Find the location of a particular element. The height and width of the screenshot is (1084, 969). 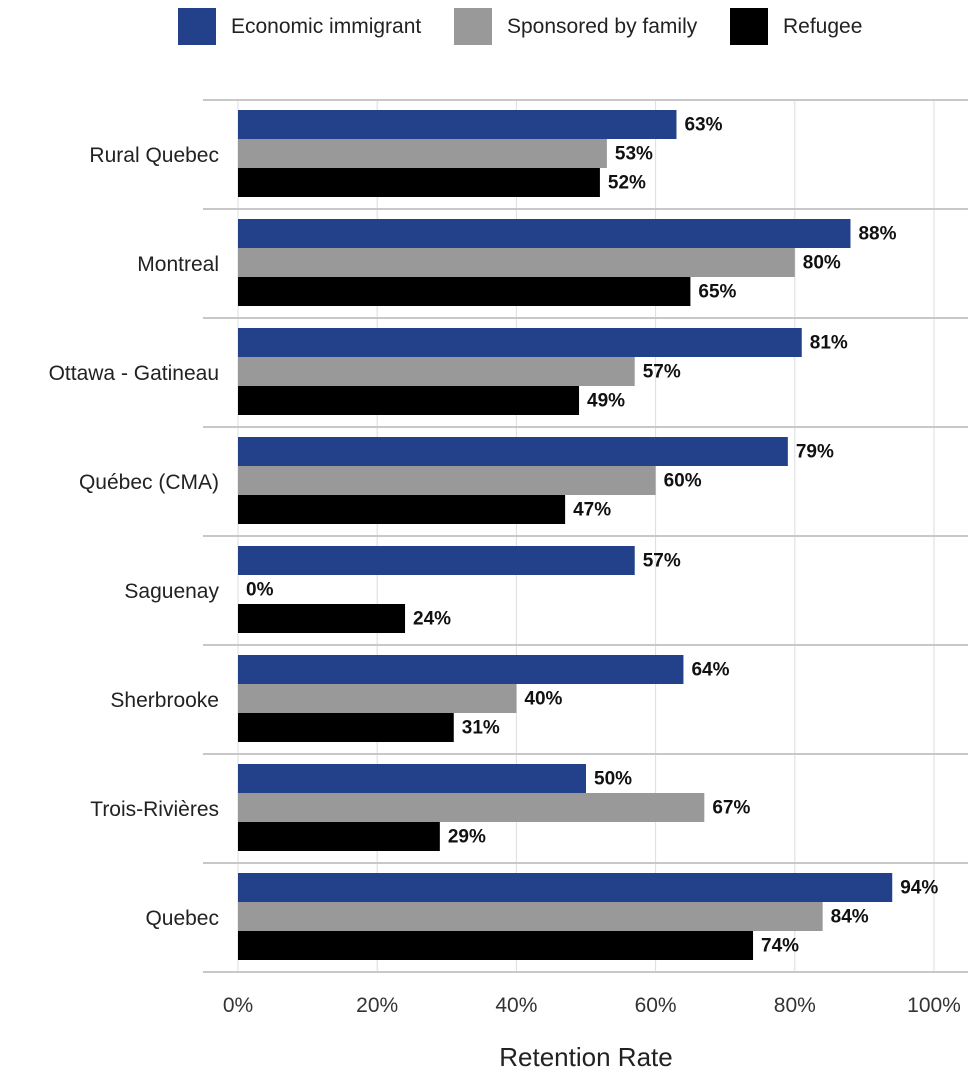

data-label-refugee-montreal: 65% is located at coordinates (717, 292).